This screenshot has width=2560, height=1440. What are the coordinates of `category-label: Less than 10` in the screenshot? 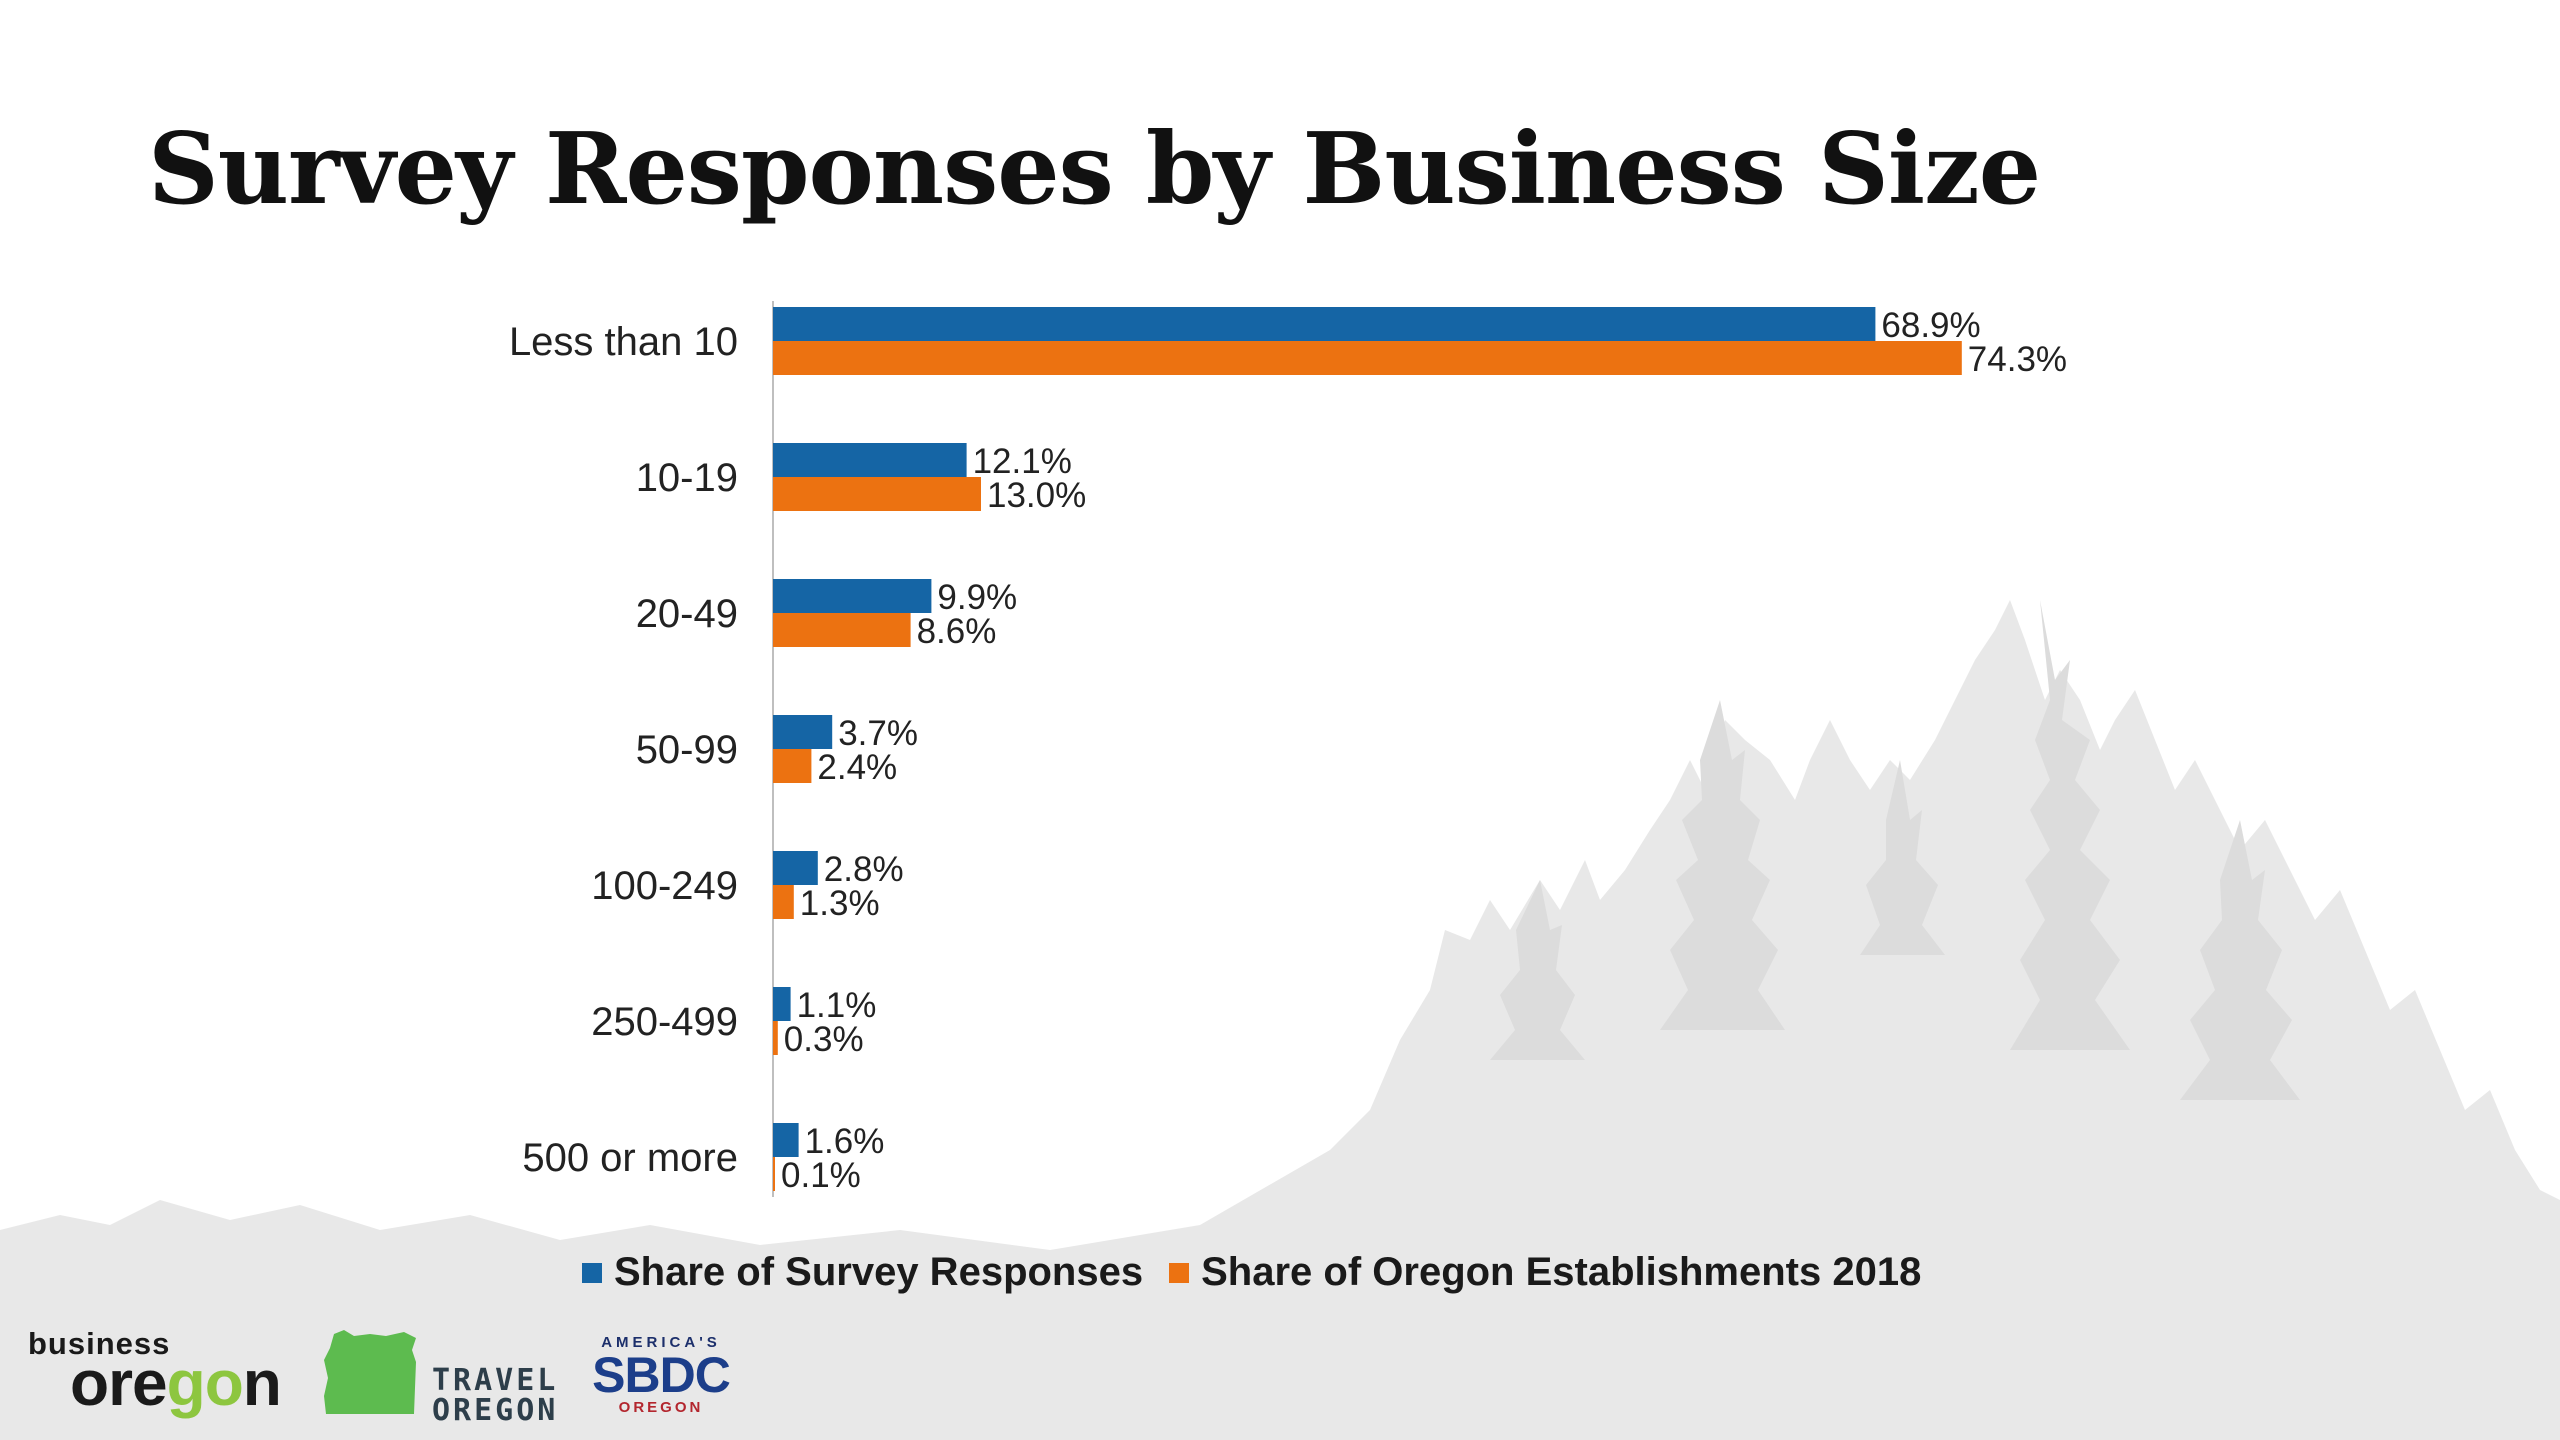 It's located at (623, 342).